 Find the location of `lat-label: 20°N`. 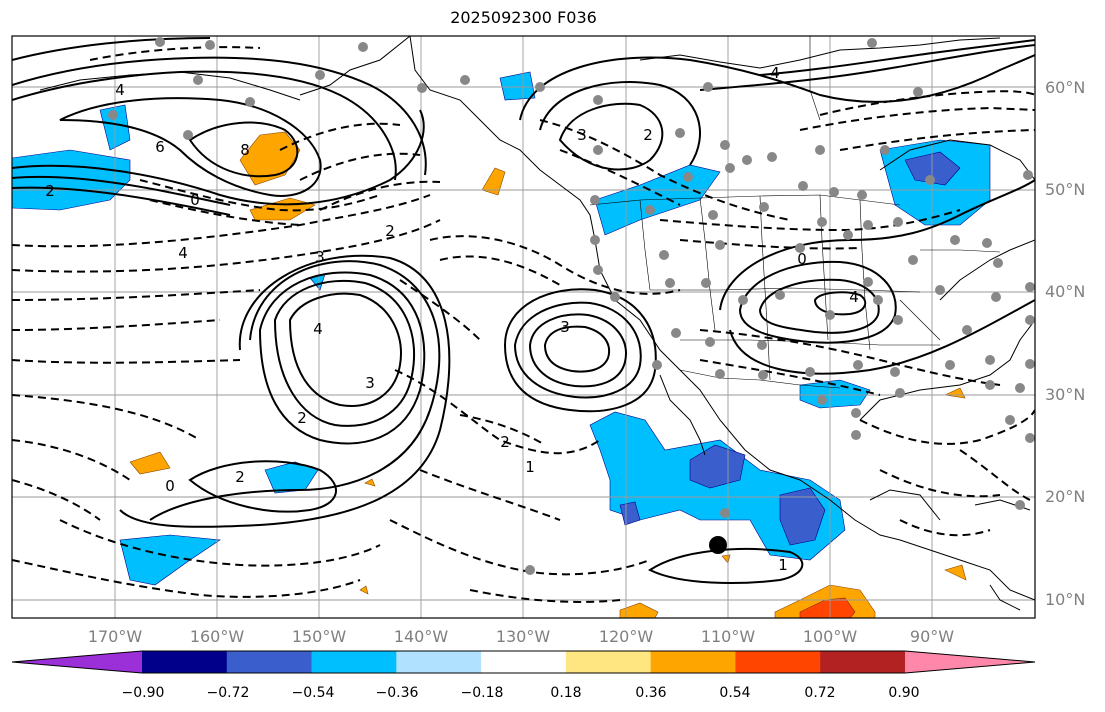

lat-label: 20°N is located at coordinates (1065, 496).